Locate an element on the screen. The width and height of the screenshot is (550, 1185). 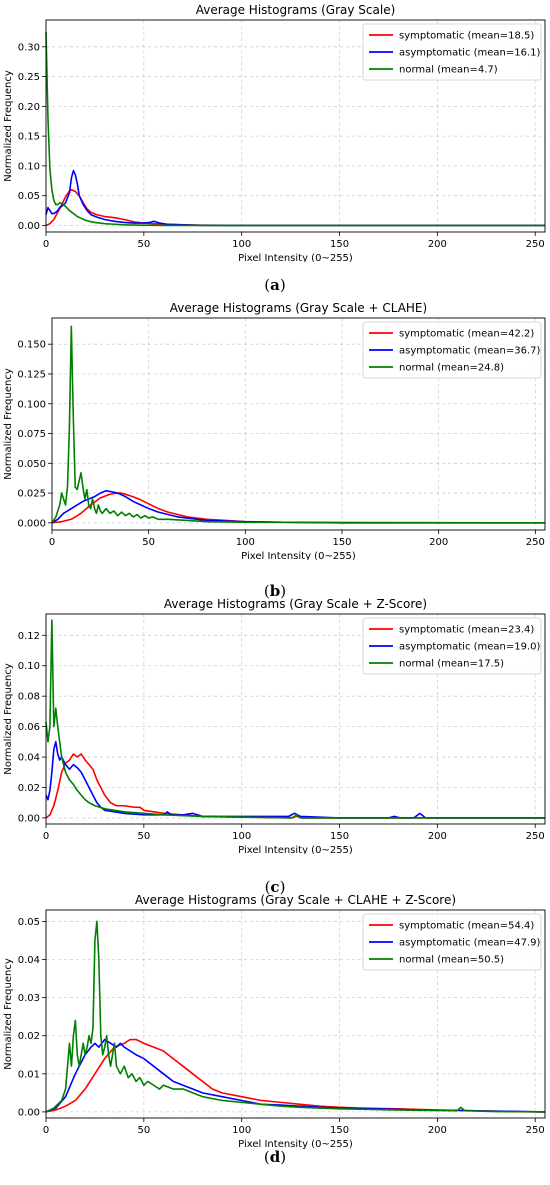
legend-entry: normal (mean=4.7) is located at coordinates (448, 70).